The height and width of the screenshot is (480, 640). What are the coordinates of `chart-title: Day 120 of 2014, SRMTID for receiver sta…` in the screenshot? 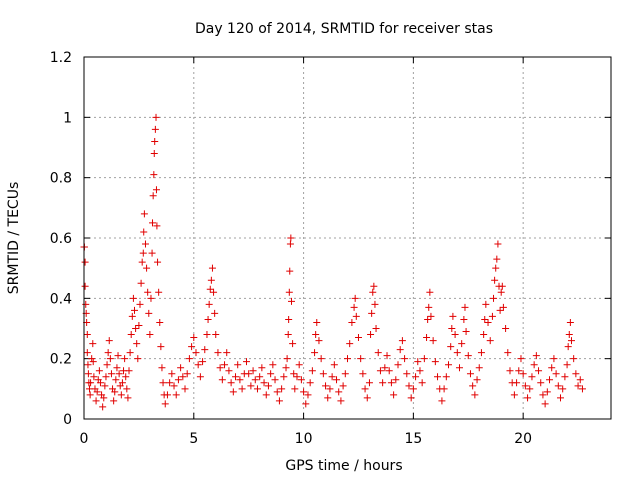 It's located at (344, 29).